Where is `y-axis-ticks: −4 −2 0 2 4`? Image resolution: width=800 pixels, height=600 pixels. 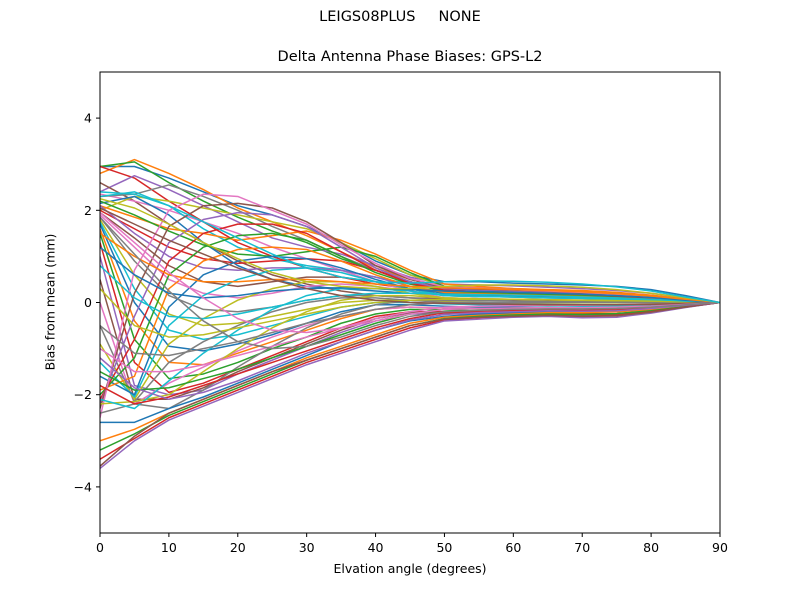
y-axis-ticks: −4 −2 0 2 4 is located at coordinates (87, 302).